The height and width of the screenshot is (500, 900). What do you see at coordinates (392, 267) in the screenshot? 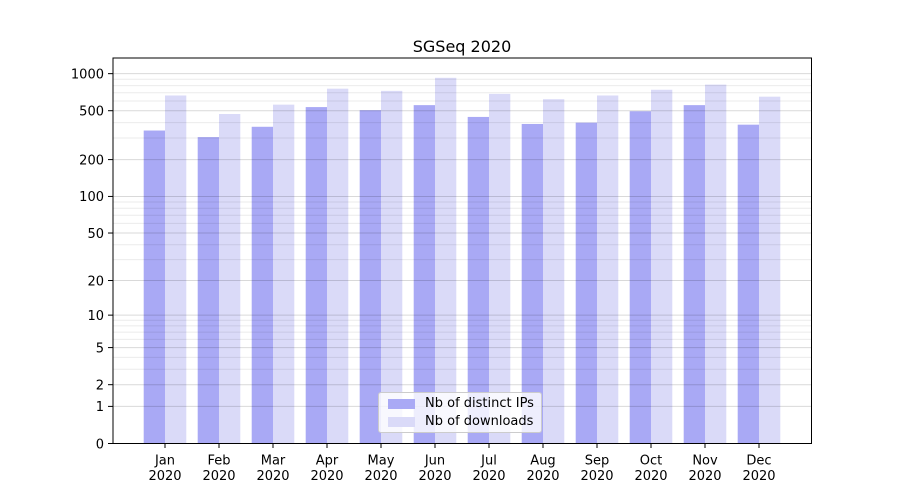
I see `bar-downloads-may` at bounding box center [392, 267].